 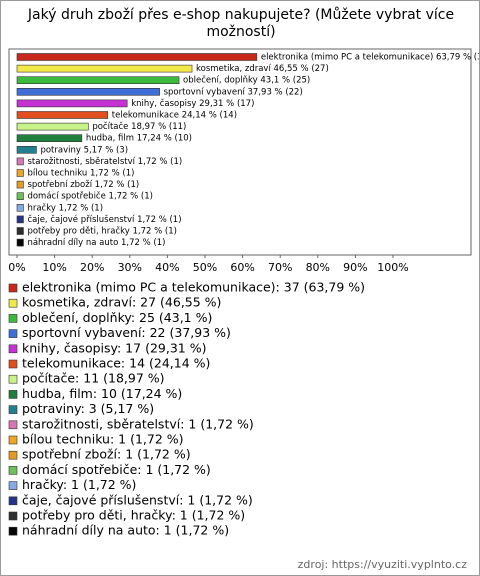 What do you see at coordinates (192, 103) in the screenshot?
I see `bar-label: knihy, časopisy 29,31 % (17)` at bounding box center [192, 103].